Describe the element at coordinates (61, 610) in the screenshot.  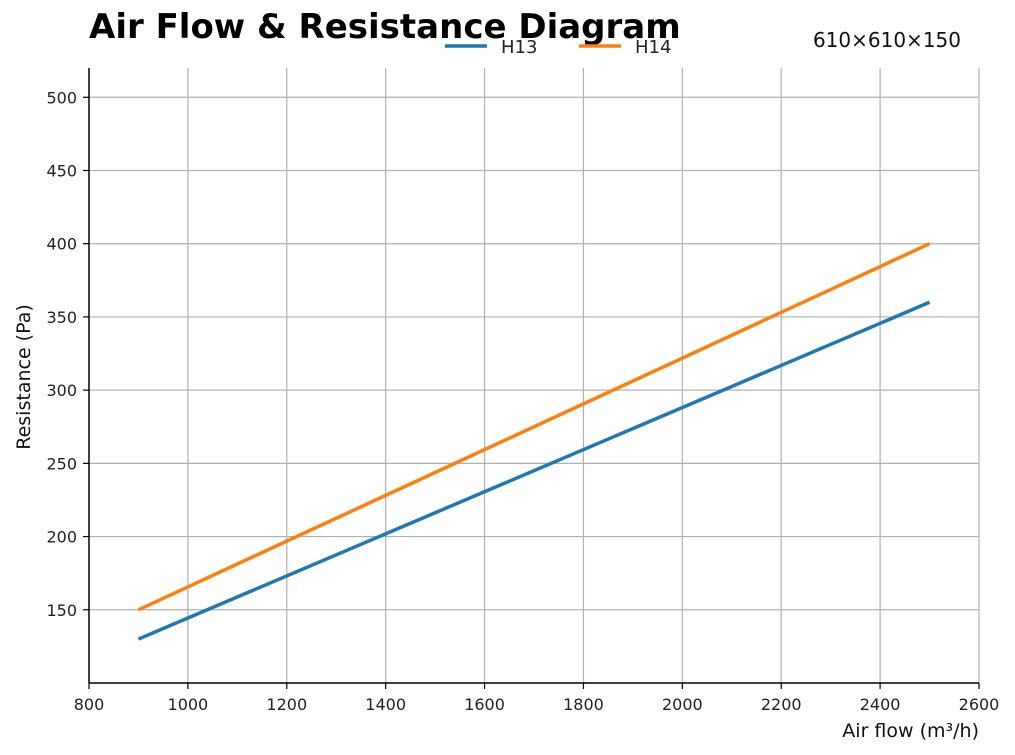
I see `y-tick-label-150: 150` at that location.